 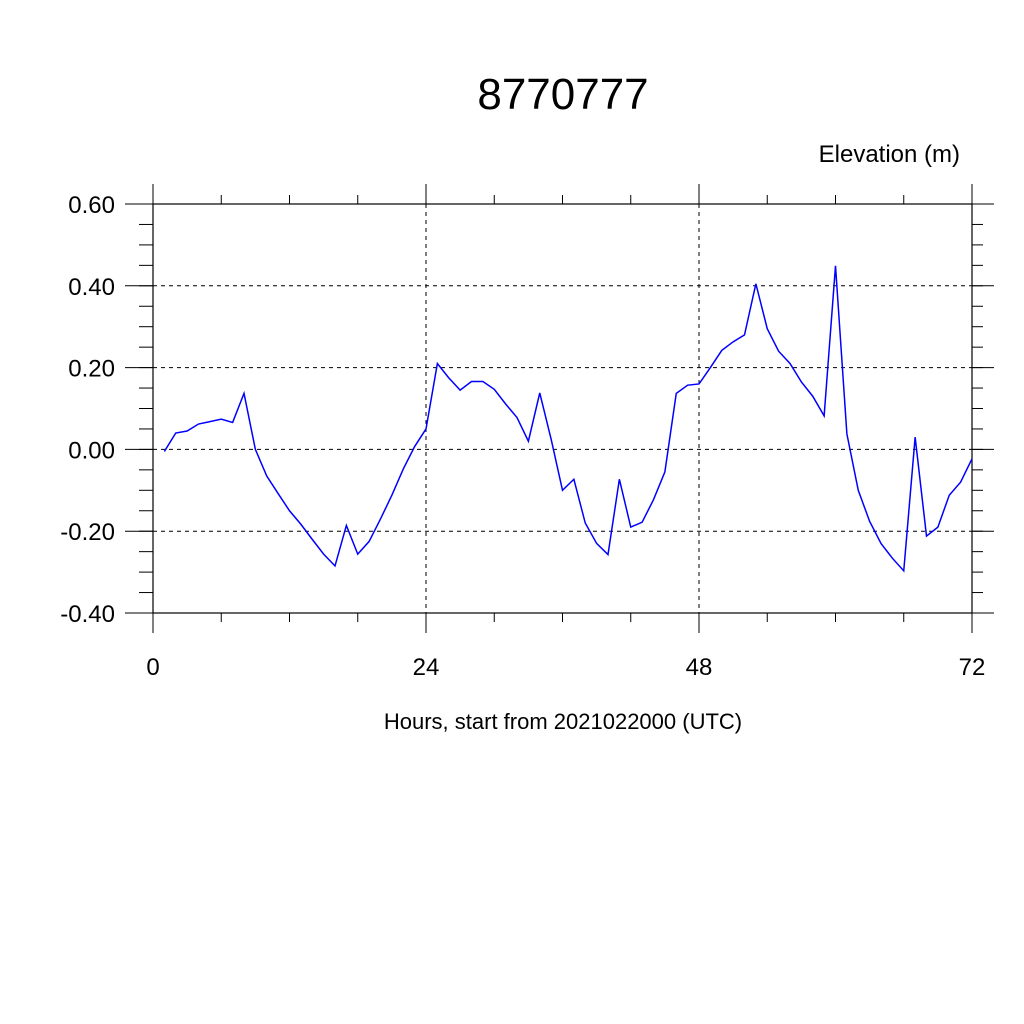 What do you see at coordinates (699, 667) in the screenshot?
I see `x-tick-label: 48` at bounding box center [699, 667].